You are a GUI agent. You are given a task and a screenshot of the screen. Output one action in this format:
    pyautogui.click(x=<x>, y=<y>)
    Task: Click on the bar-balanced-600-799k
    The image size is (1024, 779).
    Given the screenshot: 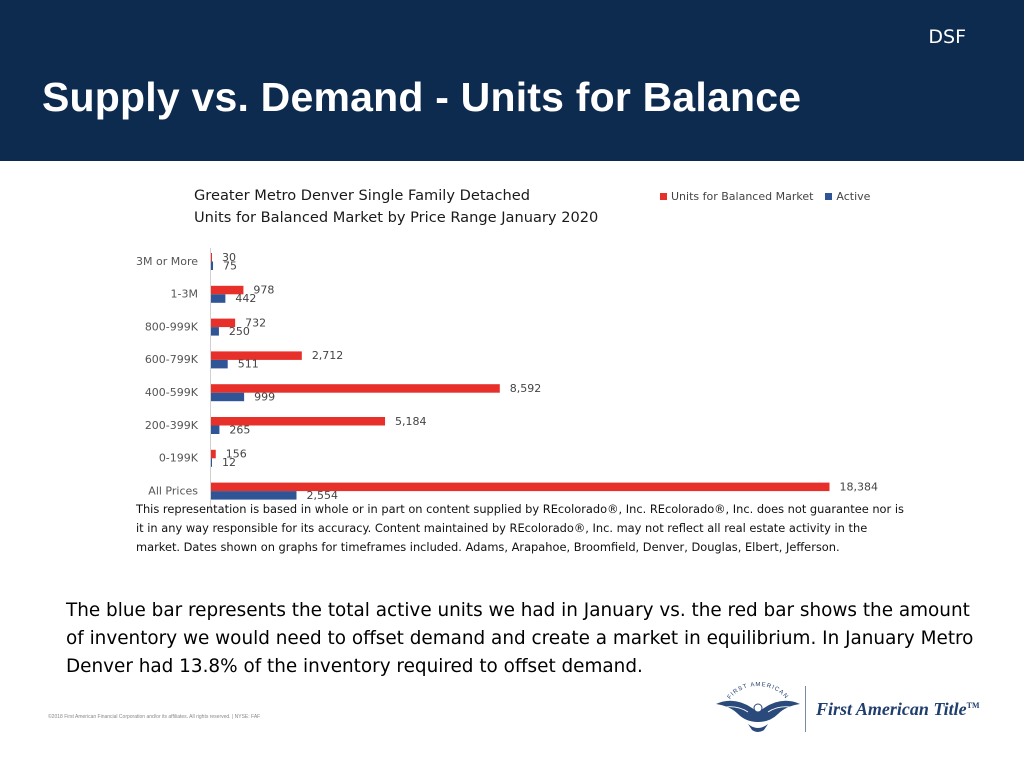 What is the action you would take?
    pyautogui.click(x=256, y=355)
    